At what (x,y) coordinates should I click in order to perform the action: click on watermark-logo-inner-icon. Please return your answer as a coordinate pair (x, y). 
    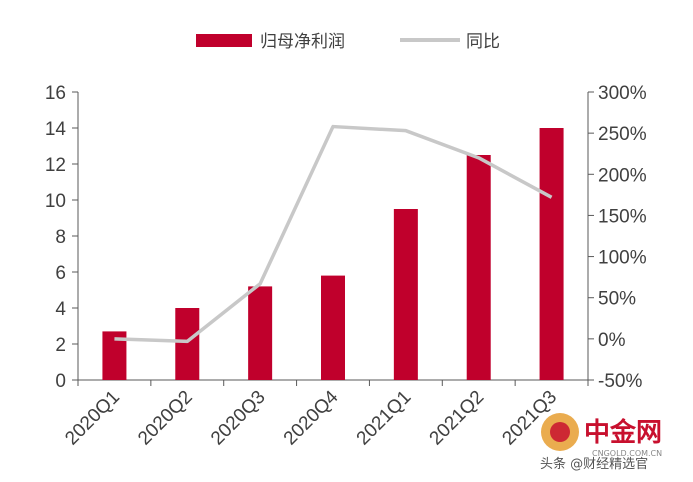
    Looking at the image, I should click on (560, 432).